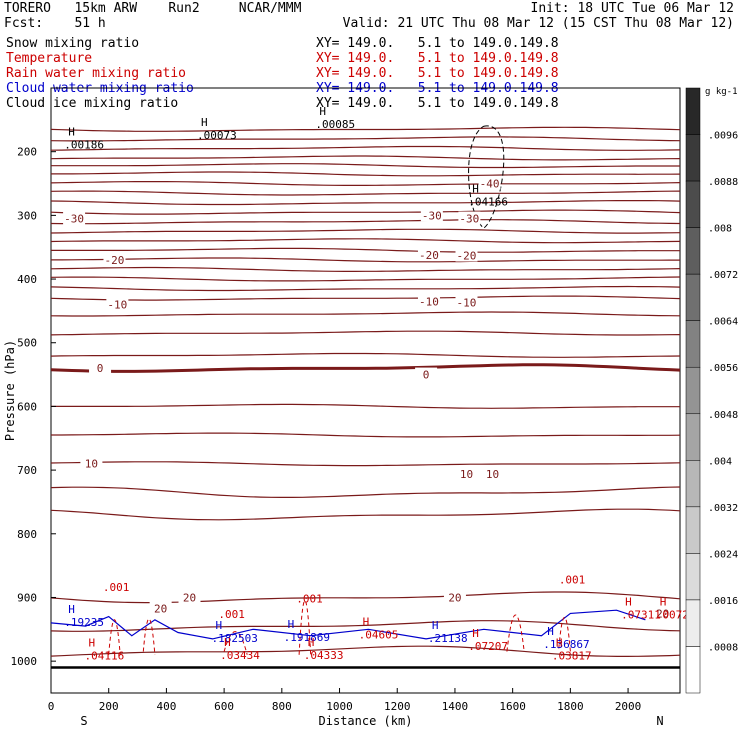 This screenshot has width=740, height=740. Describe the element at coordinates (217, 135) in the screenshot. I see `high-value-label: .00073` at that location.